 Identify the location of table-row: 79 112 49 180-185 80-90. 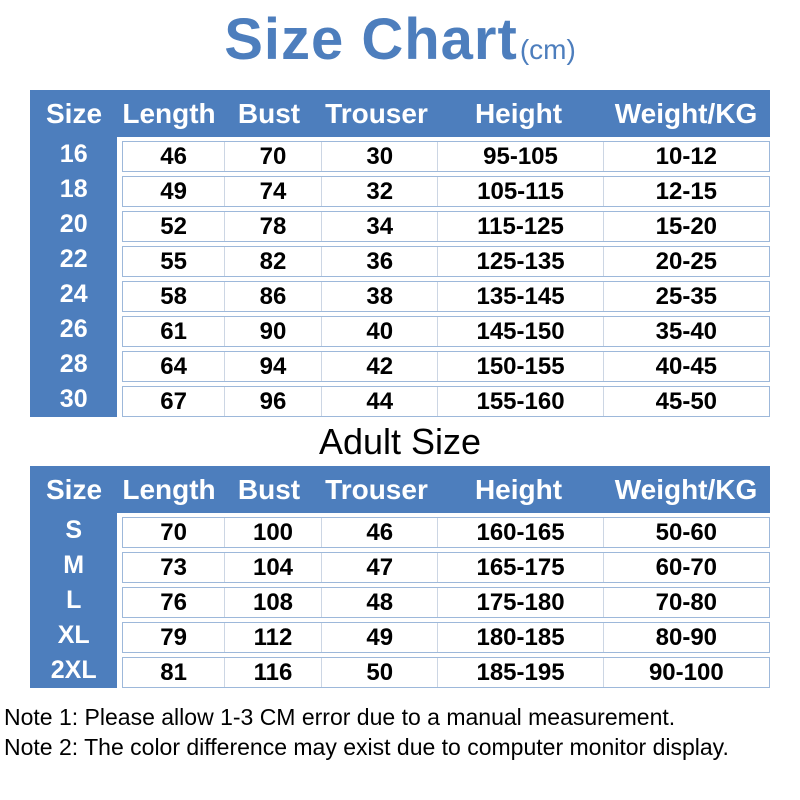
(446, 637).